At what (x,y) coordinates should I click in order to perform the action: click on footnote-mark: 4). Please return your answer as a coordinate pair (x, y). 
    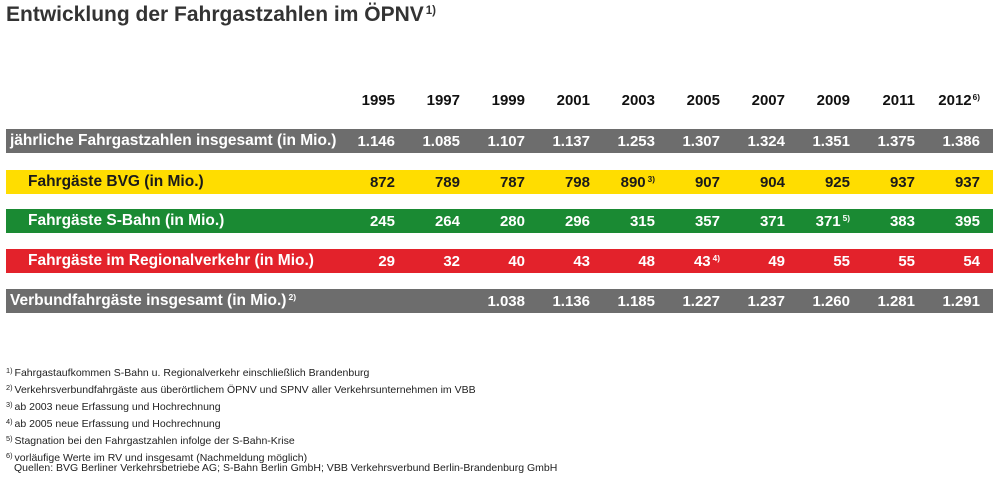
    Looking at the image, I should click on (9, 422).